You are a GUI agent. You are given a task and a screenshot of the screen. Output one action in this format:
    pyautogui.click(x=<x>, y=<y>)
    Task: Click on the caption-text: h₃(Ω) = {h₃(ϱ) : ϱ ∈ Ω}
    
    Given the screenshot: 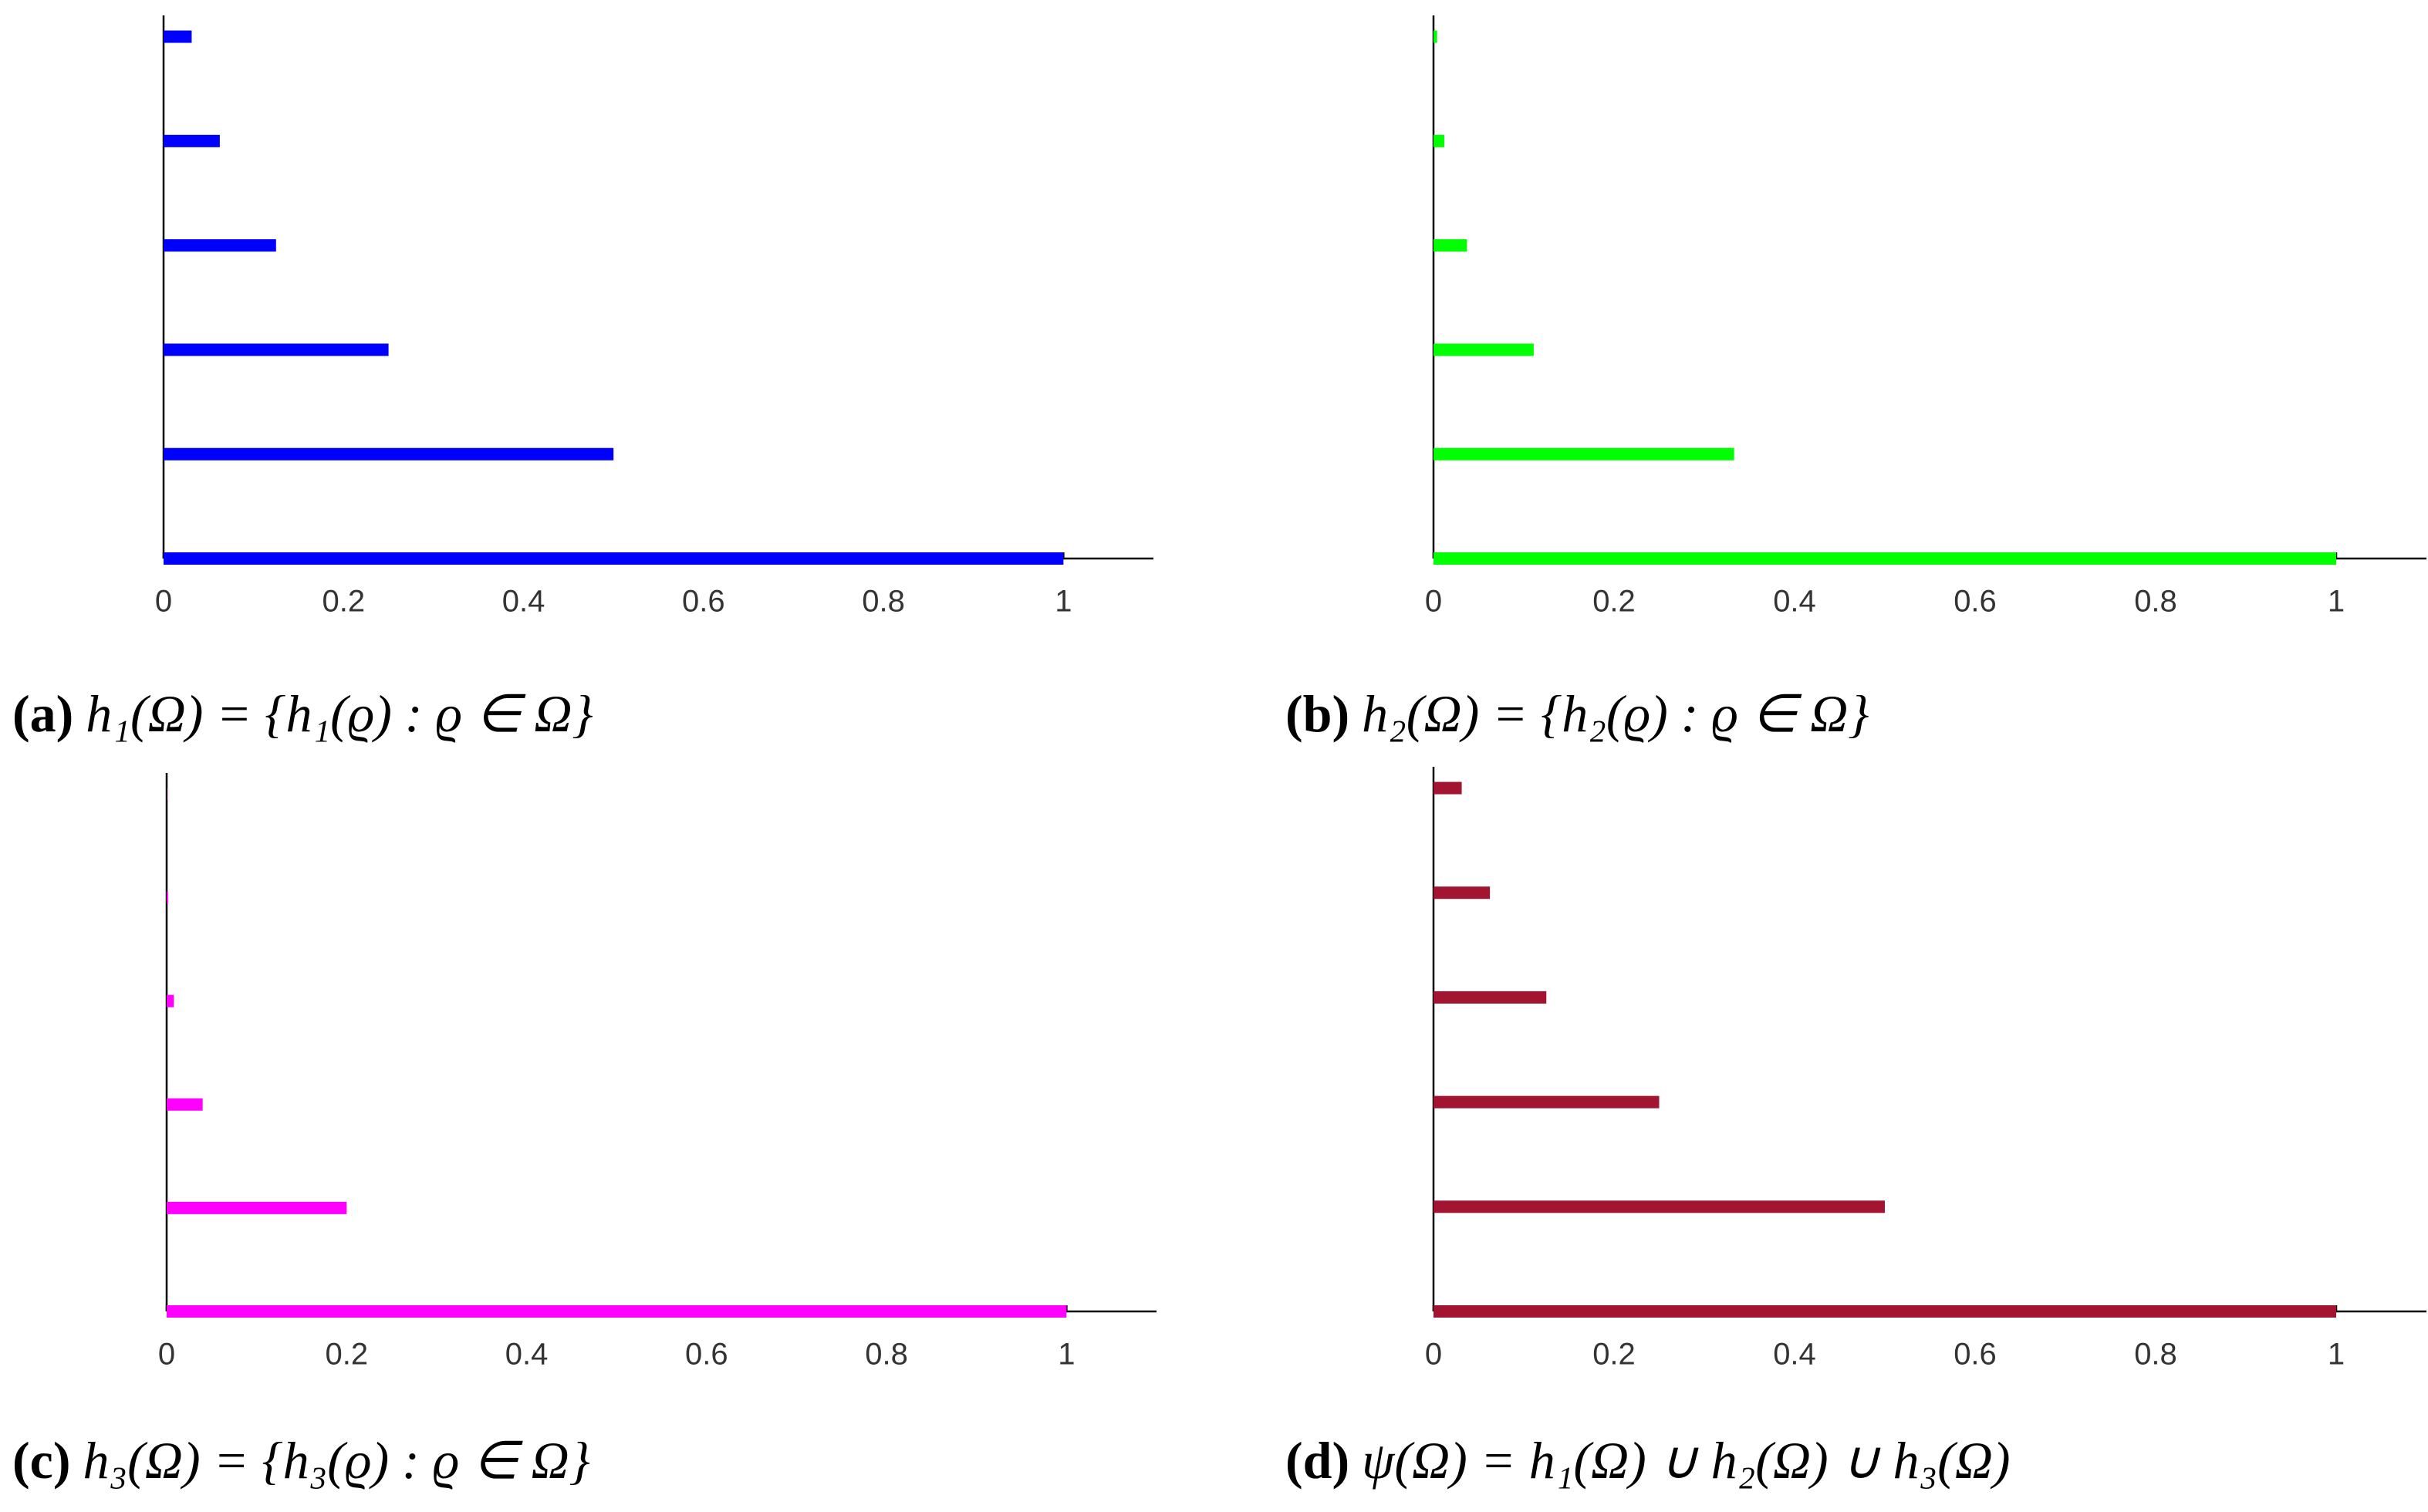 What is the action you would take?
    pyautogui.click(x=336, y=1460)
    